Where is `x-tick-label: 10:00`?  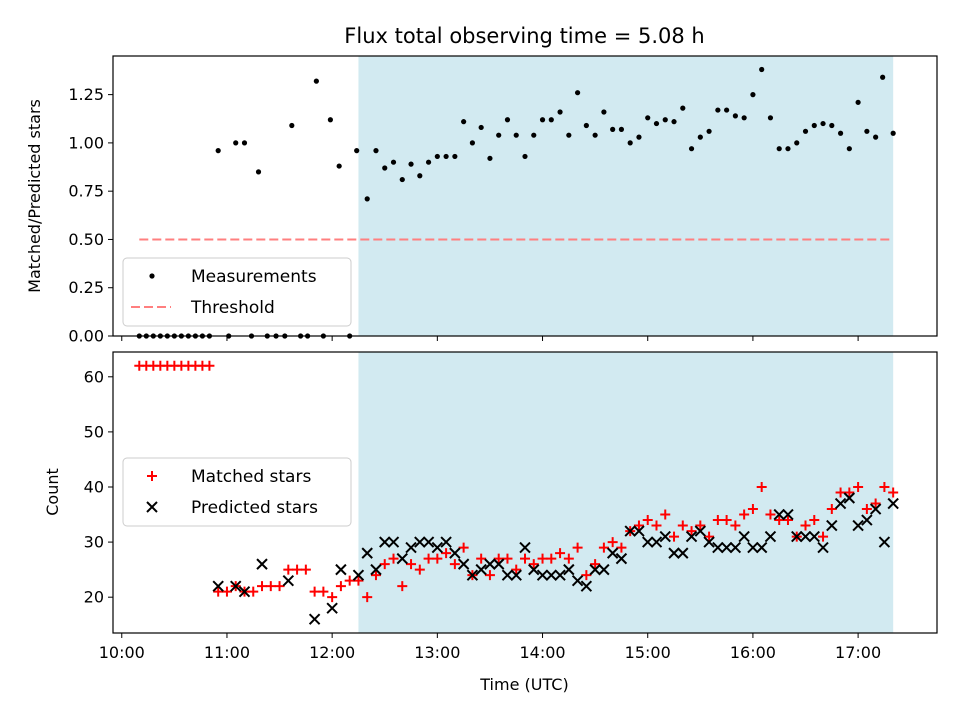 x-tick-label: 10:00 is located at coordinates (122, 652).